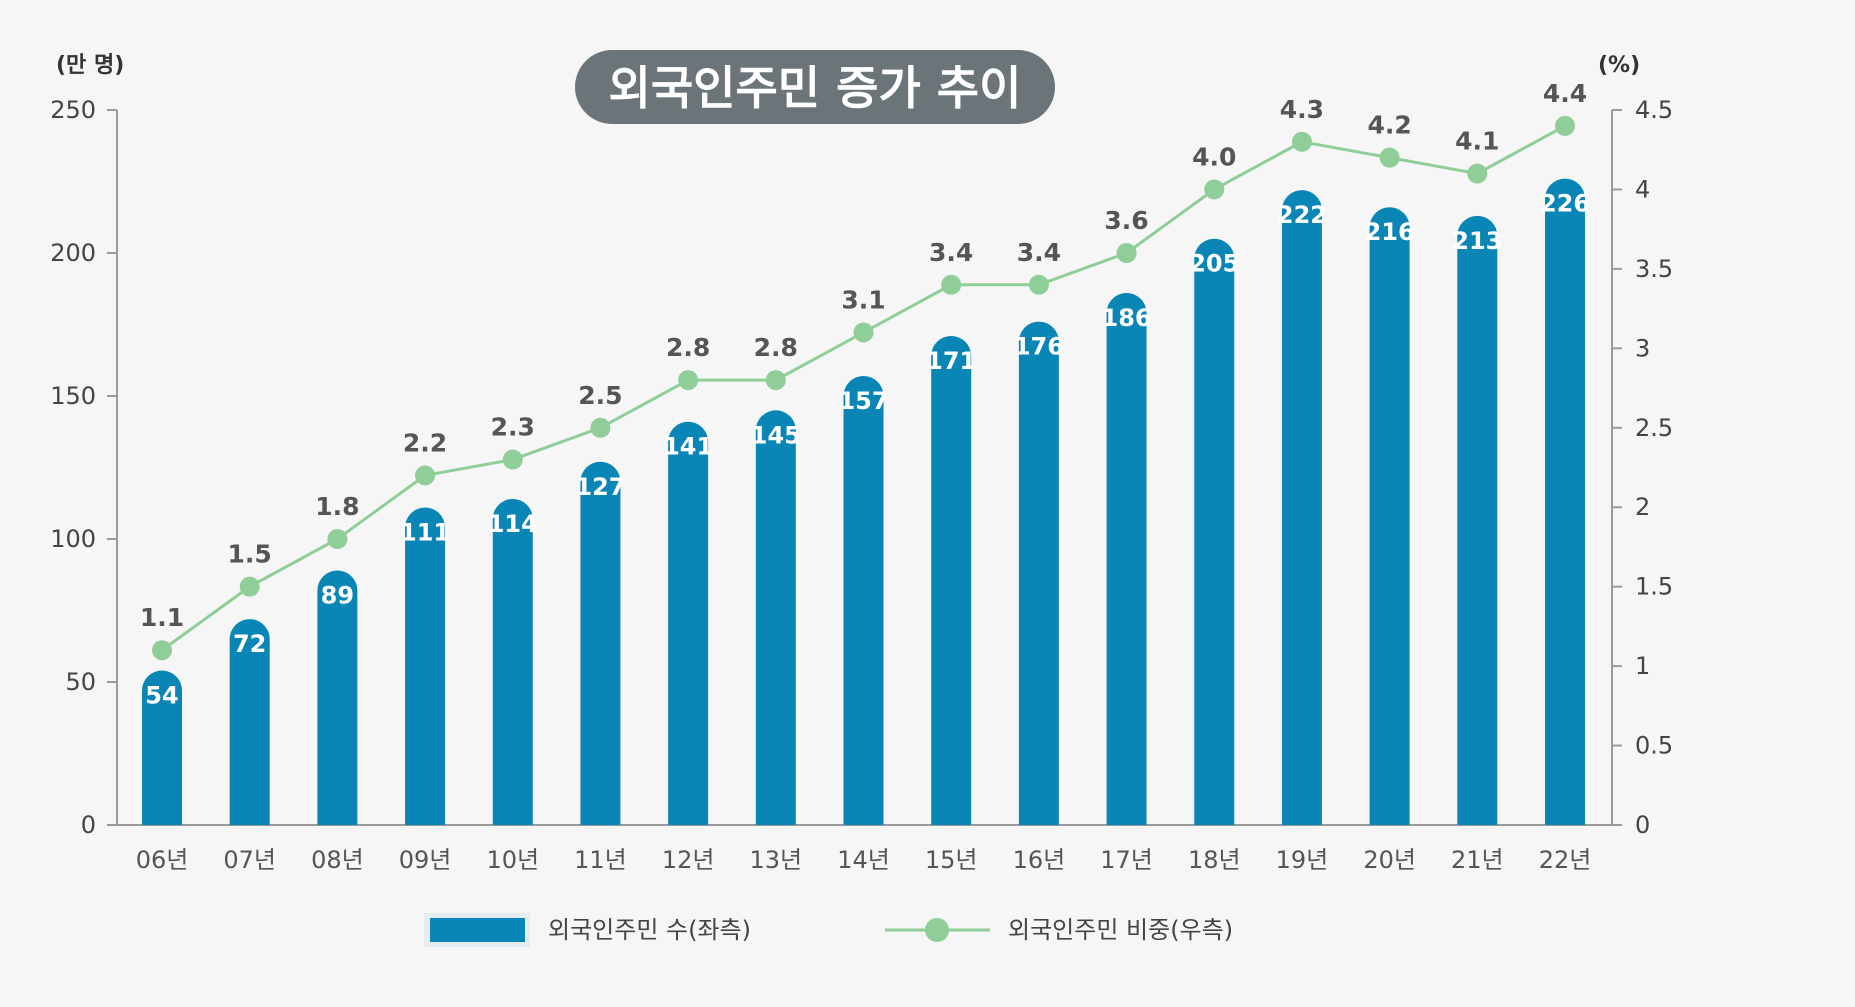  I want to click on bar-value-label: 145, so click(776, 435).